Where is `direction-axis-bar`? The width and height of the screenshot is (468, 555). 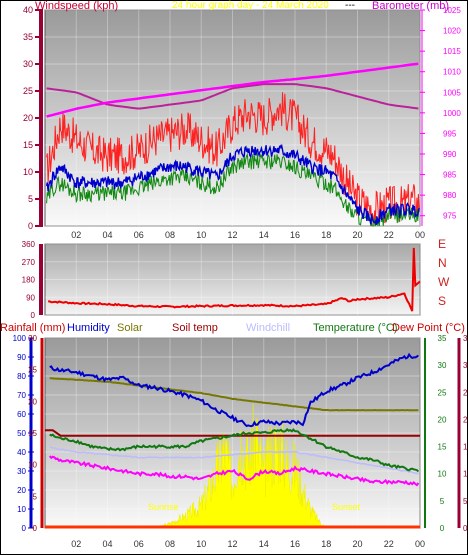
direction-axis-bar is located at coordinates (41, 279).